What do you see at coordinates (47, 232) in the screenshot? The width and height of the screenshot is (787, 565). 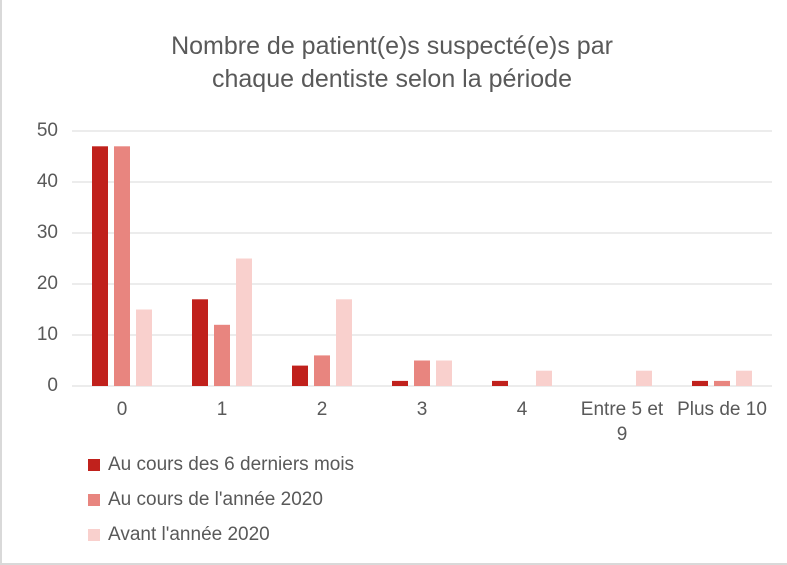 I see `y-tick-label: 30` at bounding box center [47, 232].